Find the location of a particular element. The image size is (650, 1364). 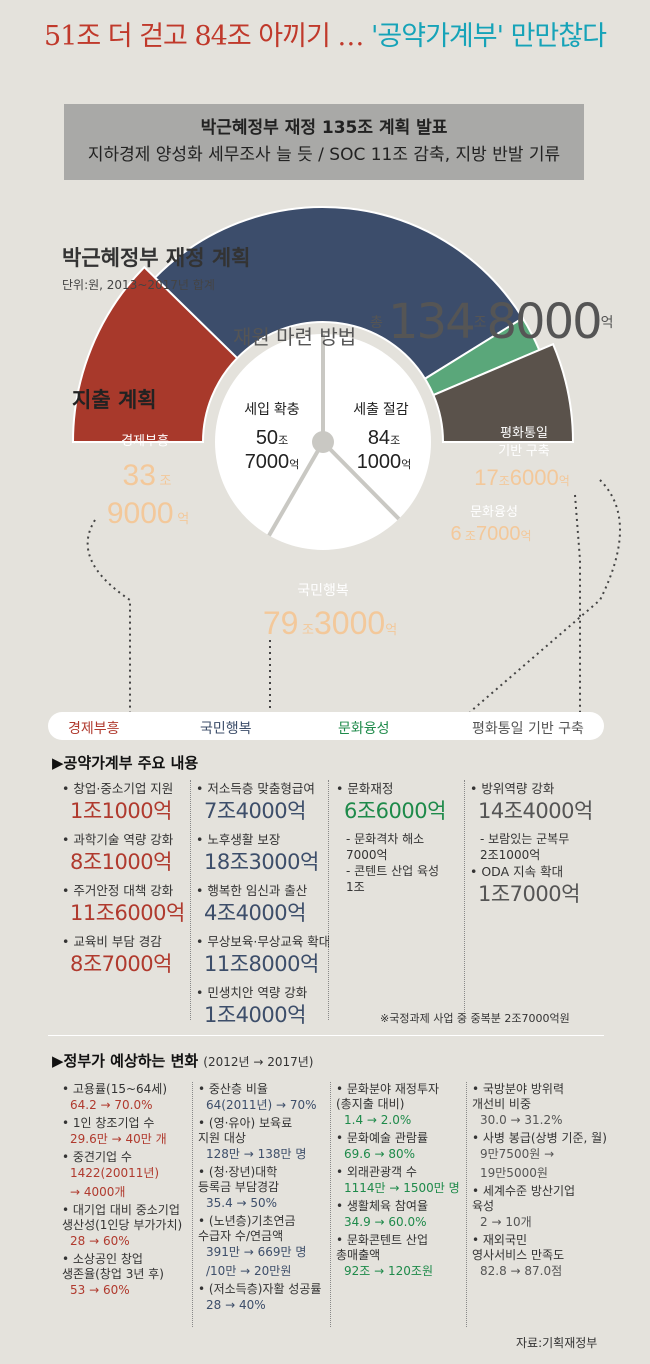

change-item-title: • (청·장년)대학 is located at coordinates (238, 1172).